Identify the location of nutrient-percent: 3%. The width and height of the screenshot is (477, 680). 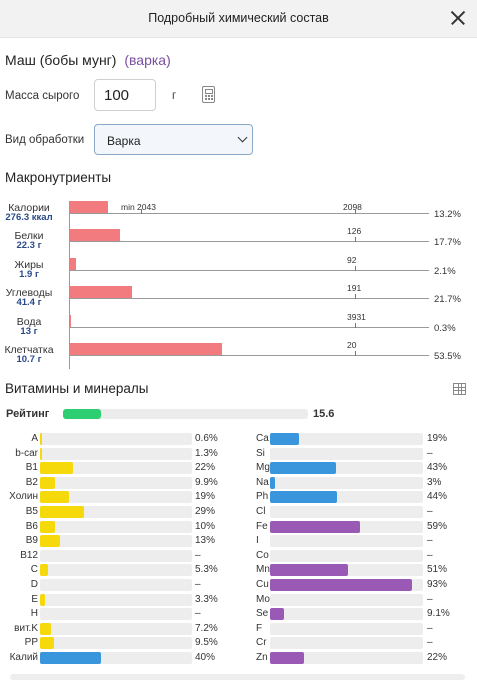
(434, 482).